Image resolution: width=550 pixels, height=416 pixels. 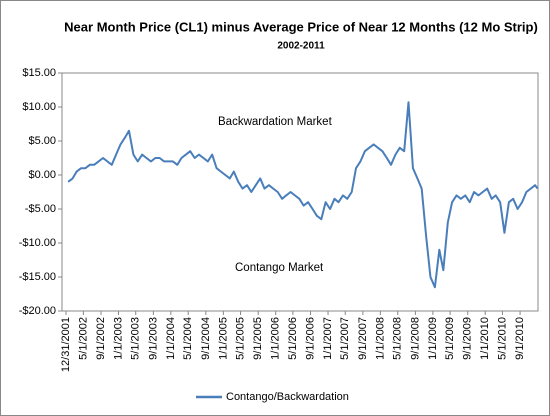 I want to click on x-tick-label: 9/1/2009, so click(x=468, y=338).